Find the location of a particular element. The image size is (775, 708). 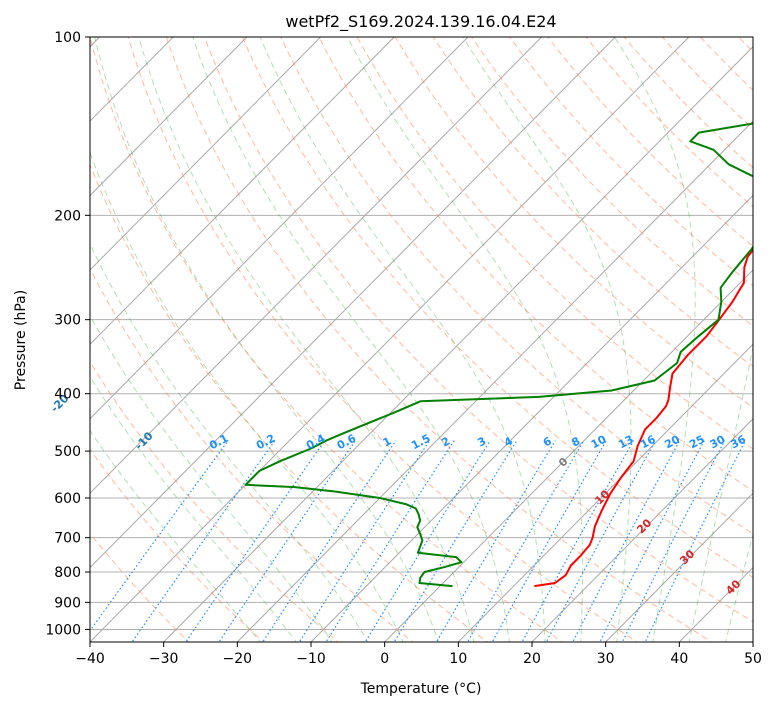

mixing-ratio-label: 13 is located at coordinates (626, 442).